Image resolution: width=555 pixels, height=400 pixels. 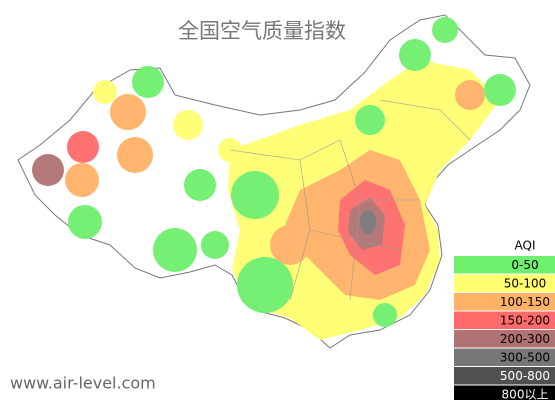 I want to click on legend-label: 500-800, so click(x=525, y=376).